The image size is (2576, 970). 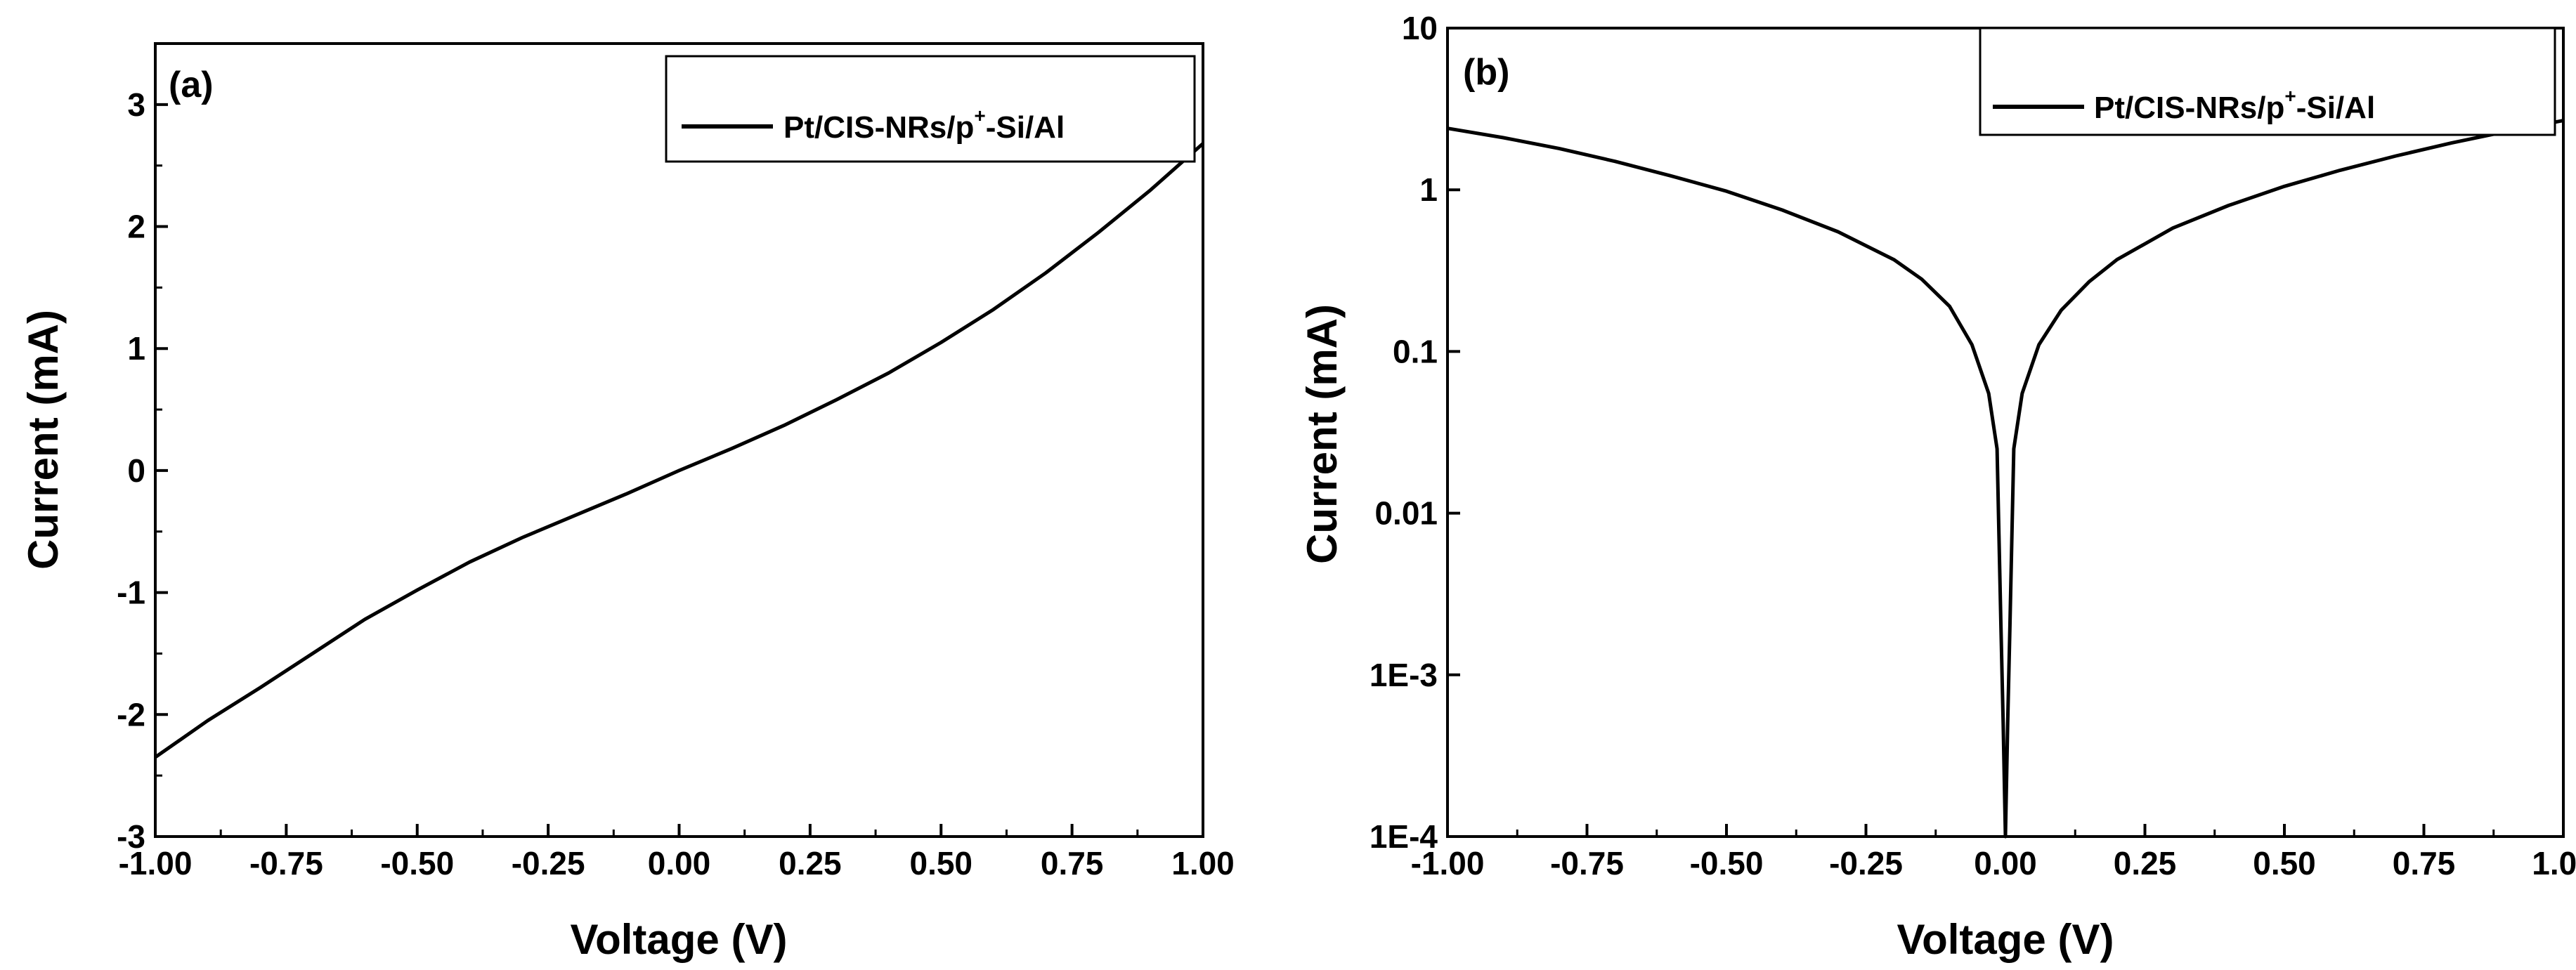 I want to click on y-tick-label: -3, so click(x=131, y=837).